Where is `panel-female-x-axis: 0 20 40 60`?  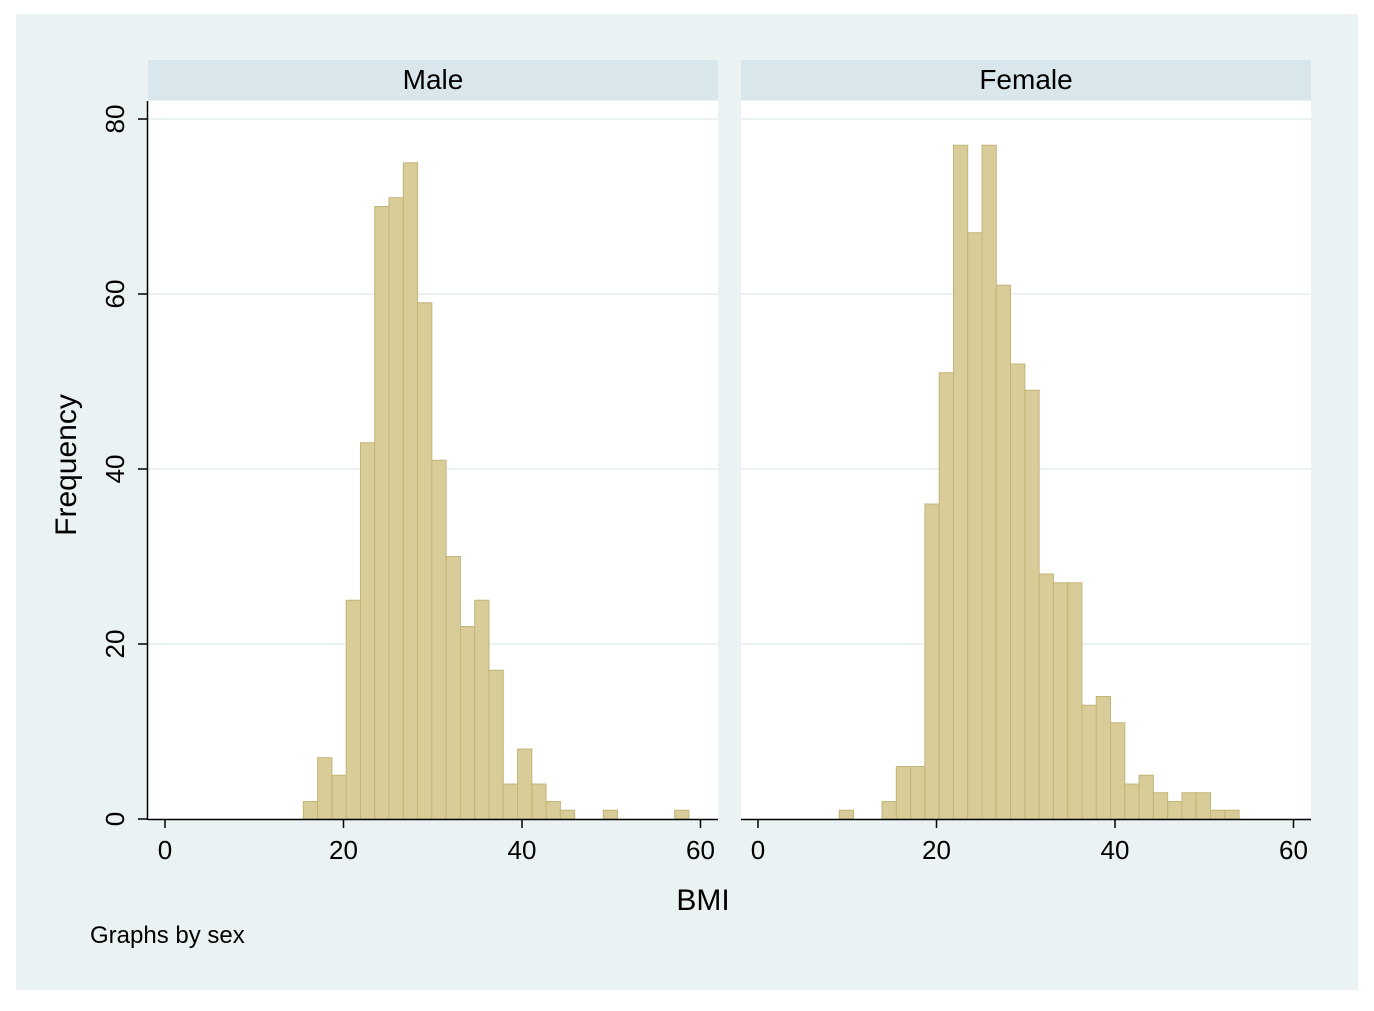 panel-female-x-axis: 0 20 40 60 is located at coordinates (1026, 841).